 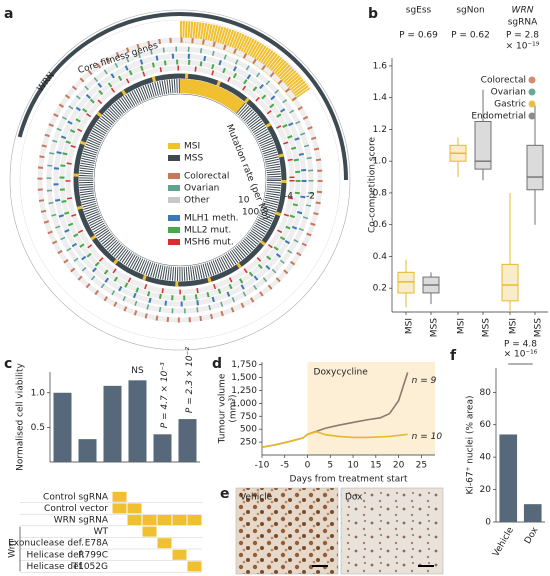 What do you see at coordinates (380, 98) in the screenshot?
I see `y-tick-label: 1.4` at bounding box center [380, 98].